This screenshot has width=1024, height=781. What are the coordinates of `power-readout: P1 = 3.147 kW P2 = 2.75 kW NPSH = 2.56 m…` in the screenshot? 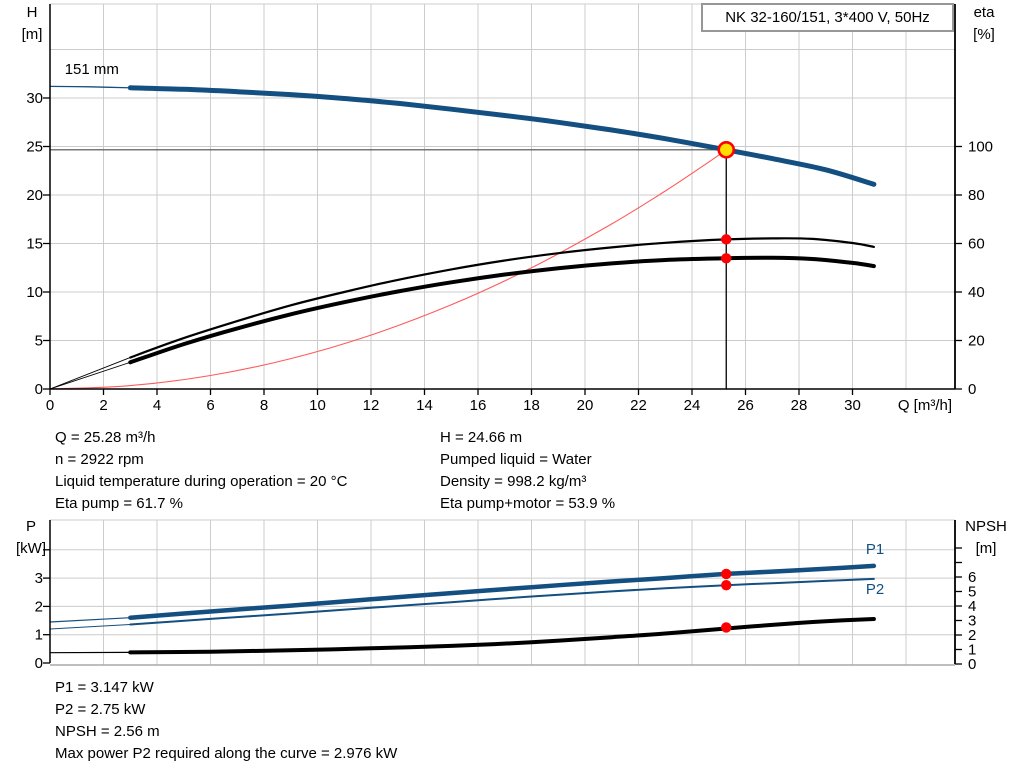 It's located at (226, 721).